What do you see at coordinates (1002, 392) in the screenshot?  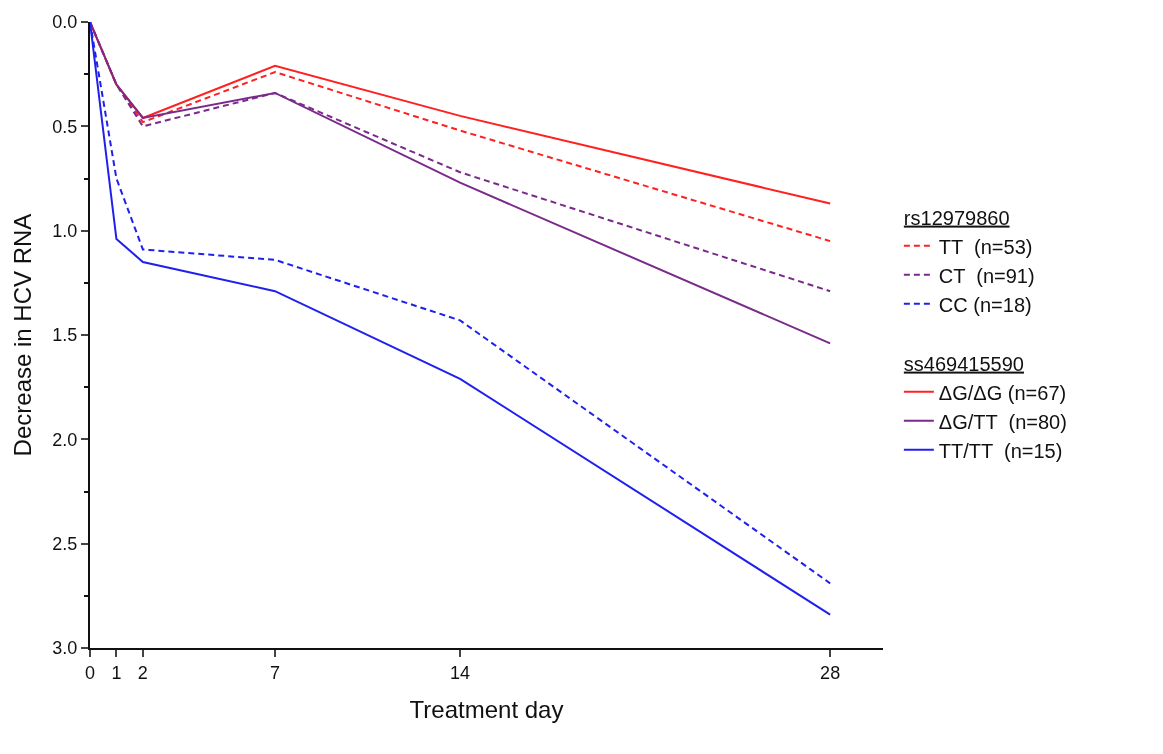 I see `legend-label: ΔG/ΔG (n=67)` at bounding box center [1002, 392].